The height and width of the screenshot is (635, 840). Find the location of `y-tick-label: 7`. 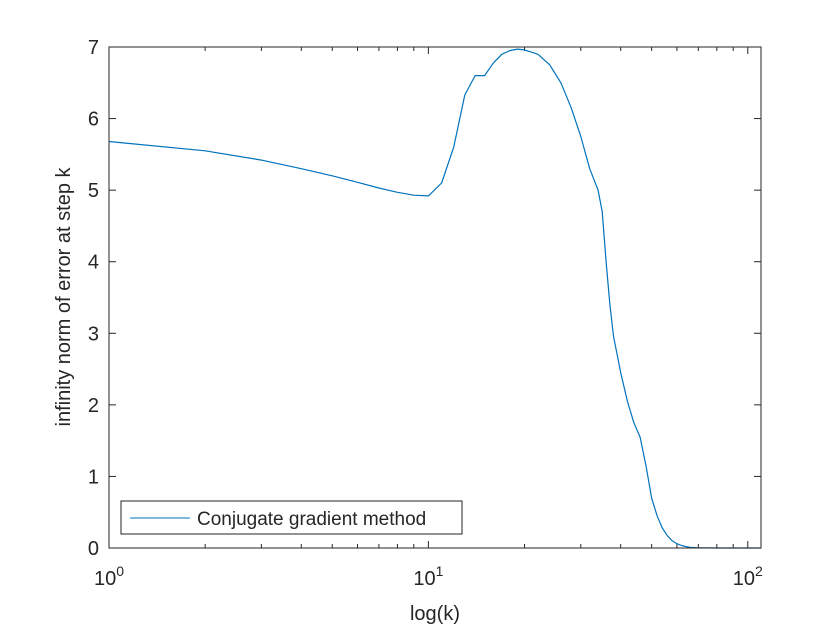

y-tick-label: 7 is located at coordinates (93, 48).